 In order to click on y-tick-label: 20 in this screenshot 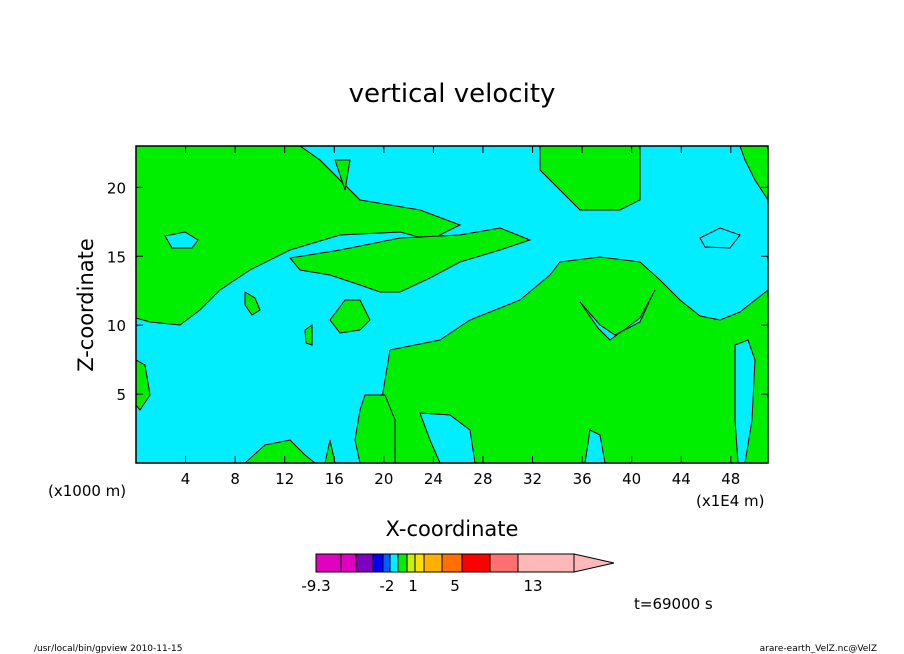, I will do `click(116, 188)`.